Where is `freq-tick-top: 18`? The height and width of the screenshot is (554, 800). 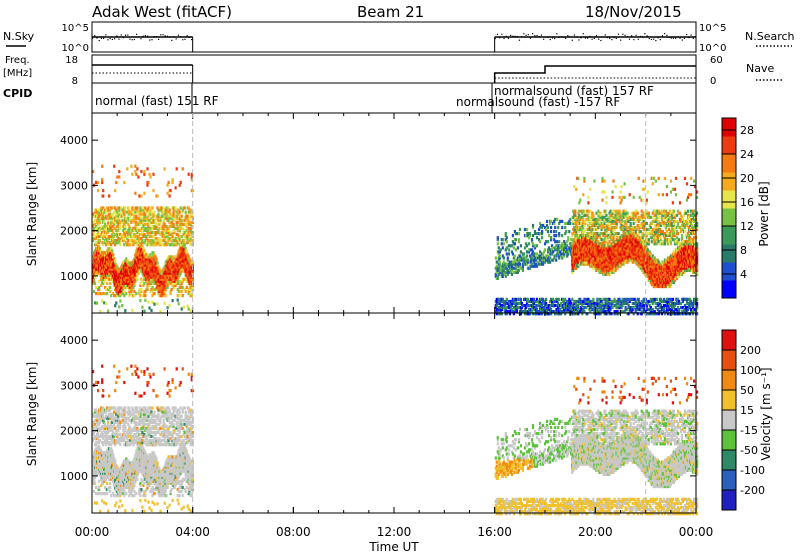
freq-tick-top: 18 is located at coordinates (71, 60).